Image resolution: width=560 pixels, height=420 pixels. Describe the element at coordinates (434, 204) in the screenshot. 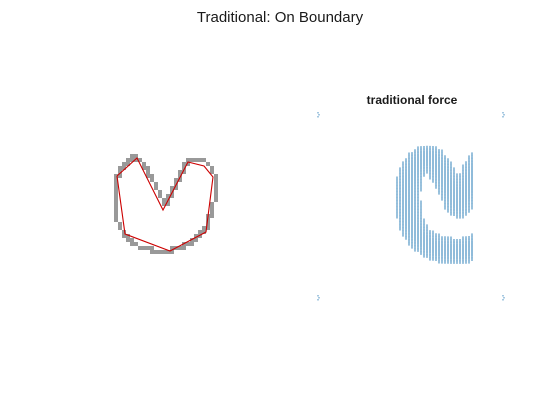

I see `force-field-arrows` at that location.